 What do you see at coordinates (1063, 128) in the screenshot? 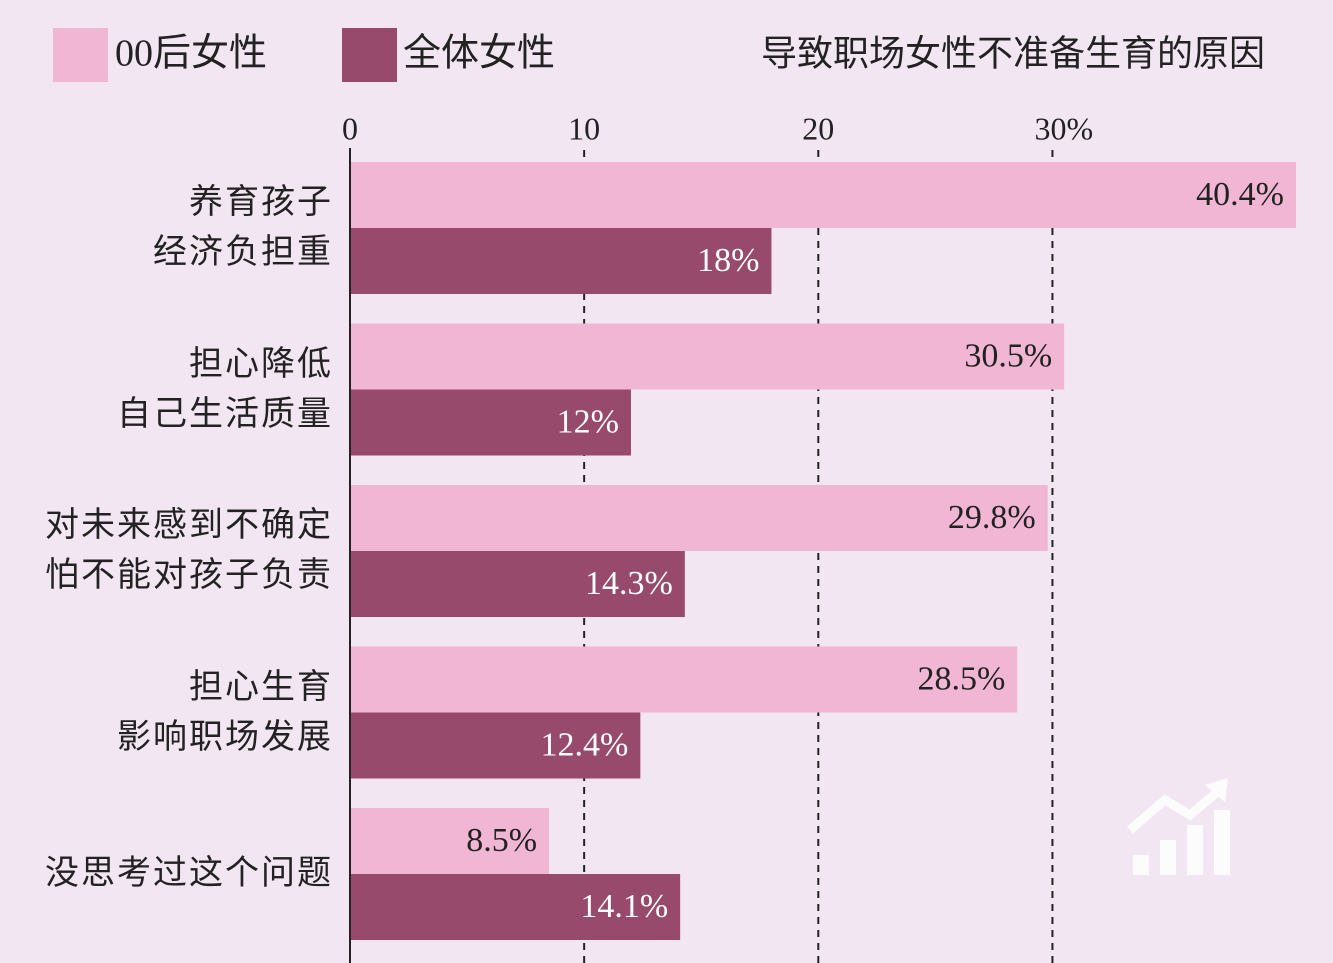
I see `x-tick-label: 30%` at bounding box center [1063, 128].